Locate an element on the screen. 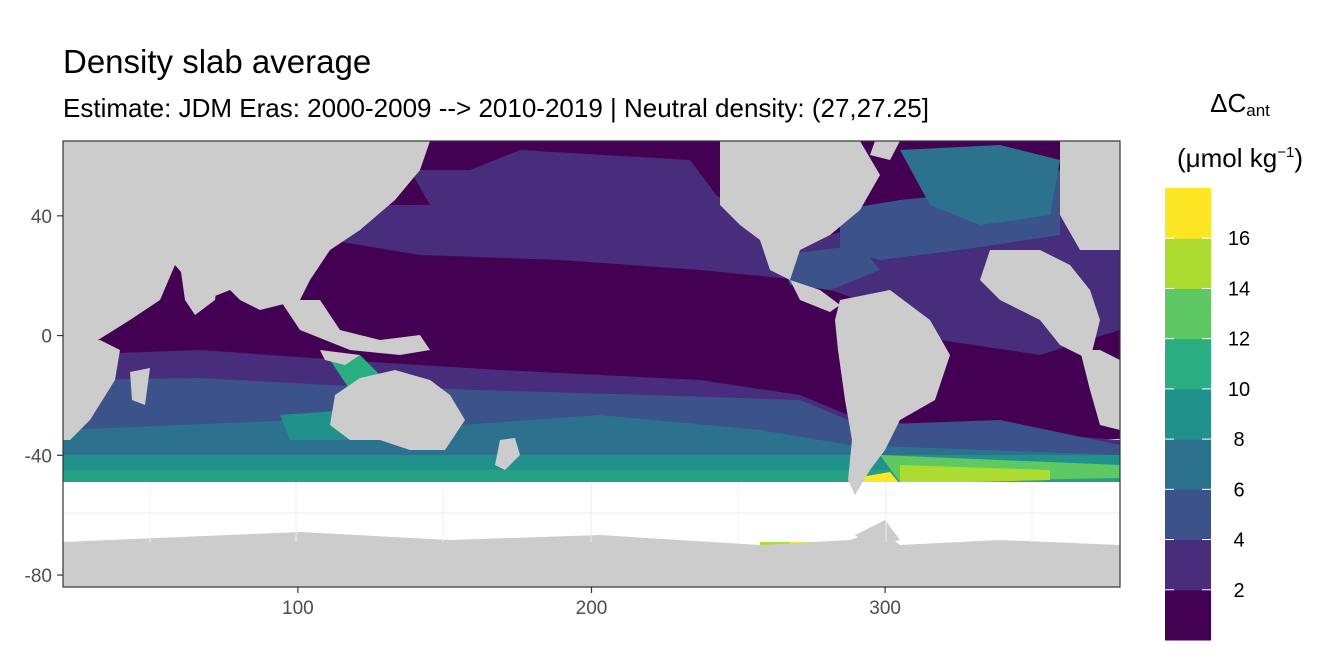 This screenshot has width=1344, height=672. colorbar-label: 10 is located at coordinates (1239, 390).